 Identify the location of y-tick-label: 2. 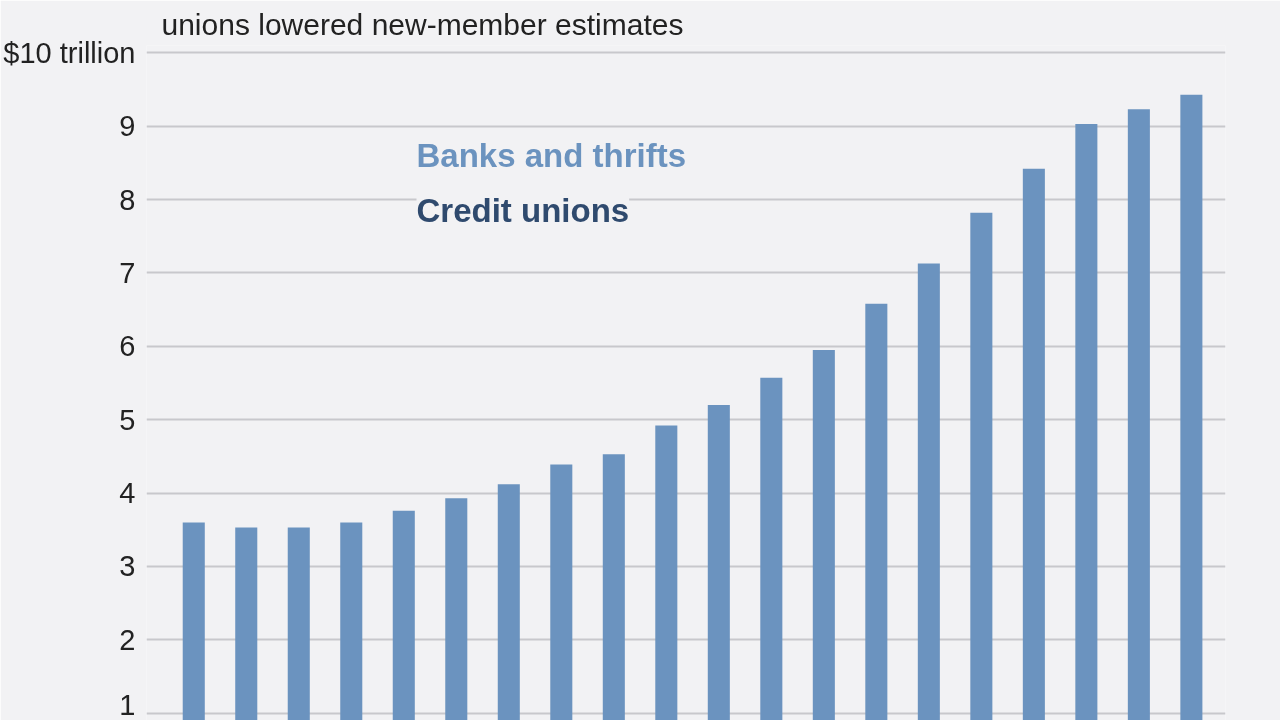
(127, 639).